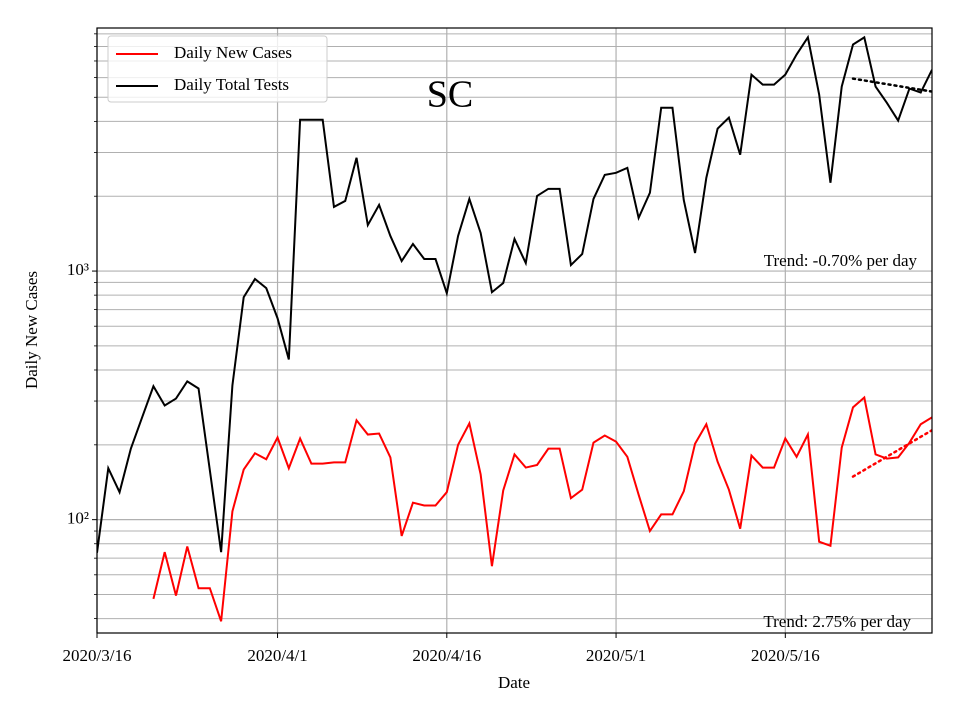 The height and width of the screenshot is (725, 960). What do you see at coordinates (837, 621) in the screenshot?
I see `trend-label: Trend: 2.75% per day` at bounding box center [837, 621].